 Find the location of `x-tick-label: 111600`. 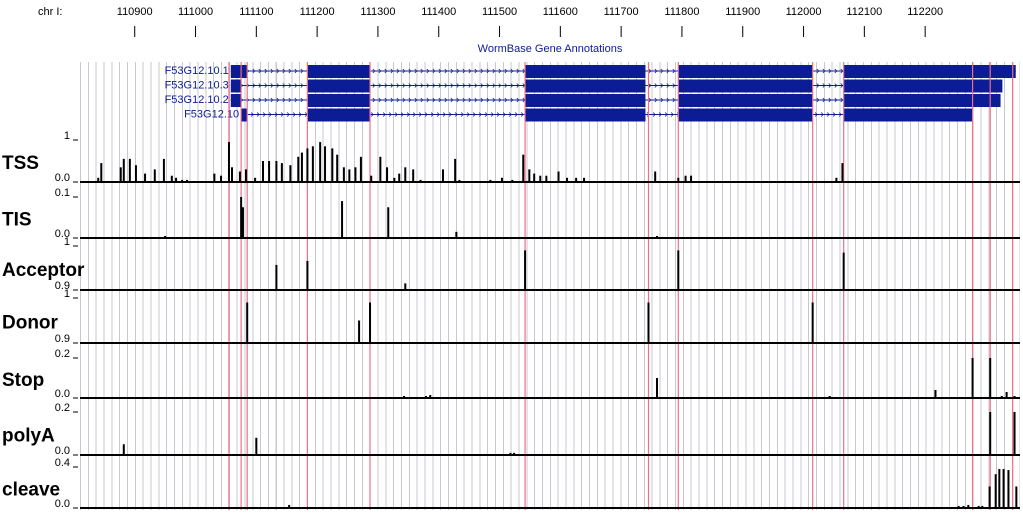

x-tick-label: 111600 is located at coordinates (560, 12).